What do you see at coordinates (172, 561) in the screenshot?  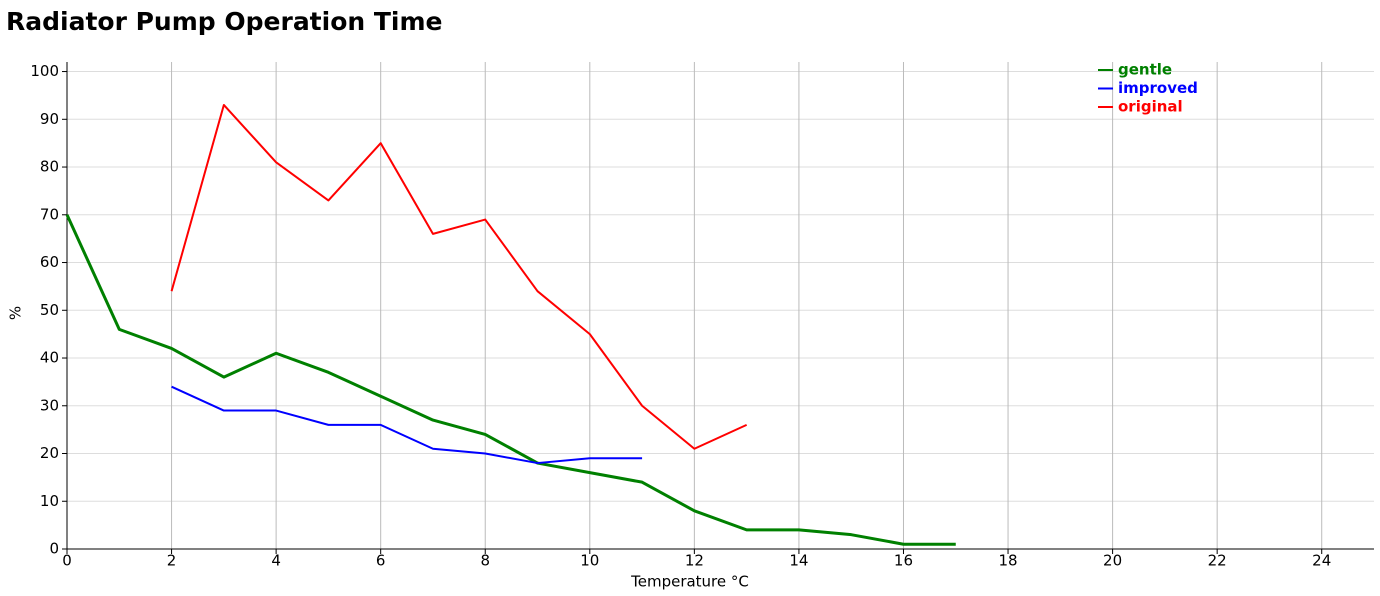 I see `x-tick-label: 2` at bounding box center [172, 561].